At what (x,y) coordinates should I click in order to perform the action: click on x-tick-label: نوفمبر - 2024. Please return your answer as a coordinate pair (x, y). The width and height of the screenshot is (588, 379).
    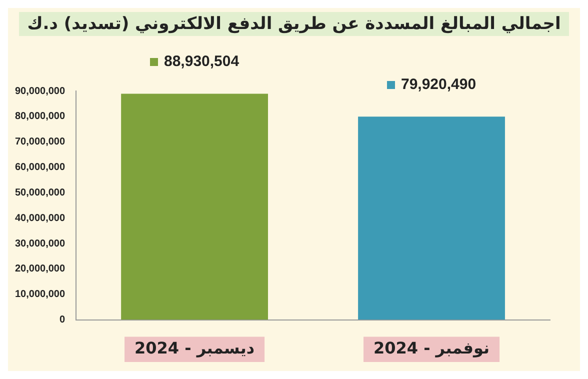
    Looking at the image, I should click on (431, 348).